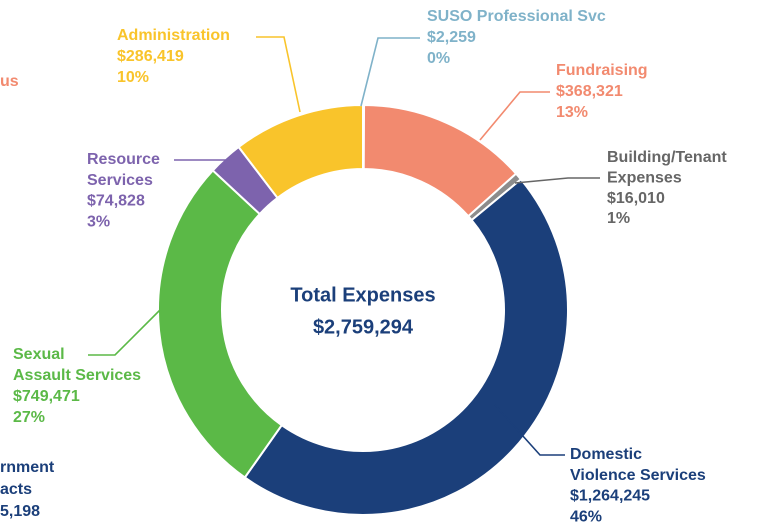  I want to click on value-label: $2,259, so click(451, 37).